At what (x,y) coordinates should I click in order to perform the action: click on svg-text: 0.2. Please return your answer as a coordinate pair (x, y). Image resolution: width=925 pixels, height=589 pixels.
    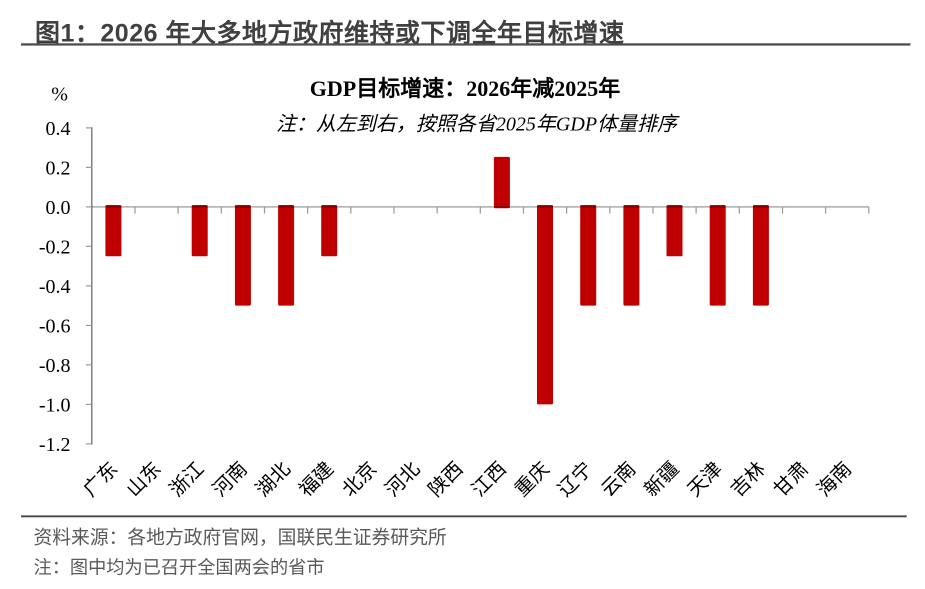
    Looking at the image, I should click on (58, 169).